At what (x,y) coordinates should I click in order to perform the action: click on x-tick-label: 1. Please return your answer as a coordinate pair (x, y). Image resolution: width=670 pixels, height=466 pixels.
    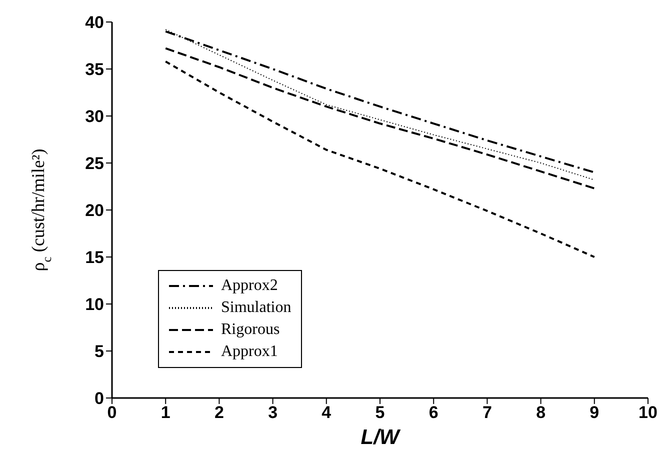
    Looking at the image, I should click on (165, 412).